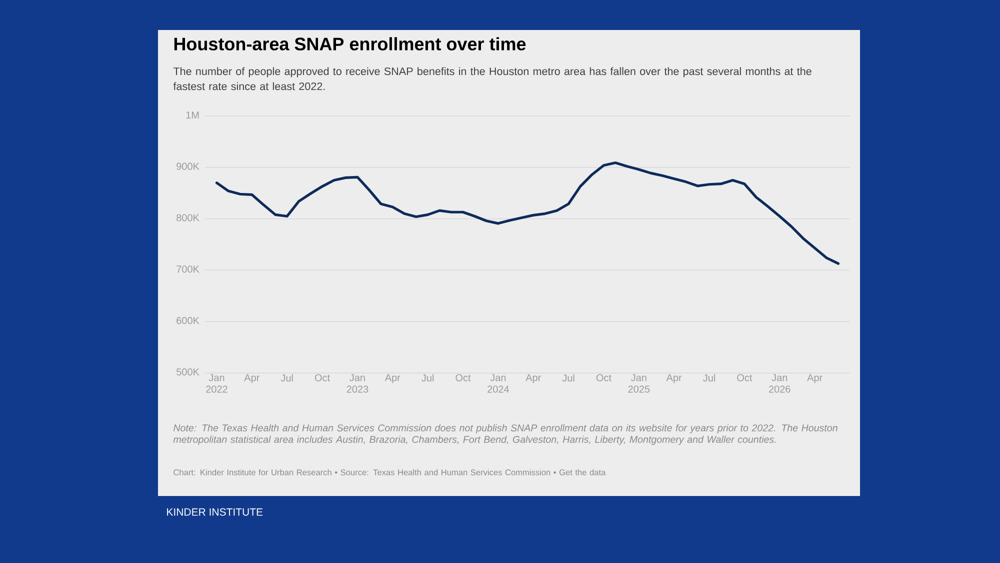 Image resolution: width=1000 pixels, height=563 pixels. What do you see at coordinates (350, 43) in the screenshot?
I see `chart-title: Houston-area SNAP enrollment over time` at bounding box center [350, 43].